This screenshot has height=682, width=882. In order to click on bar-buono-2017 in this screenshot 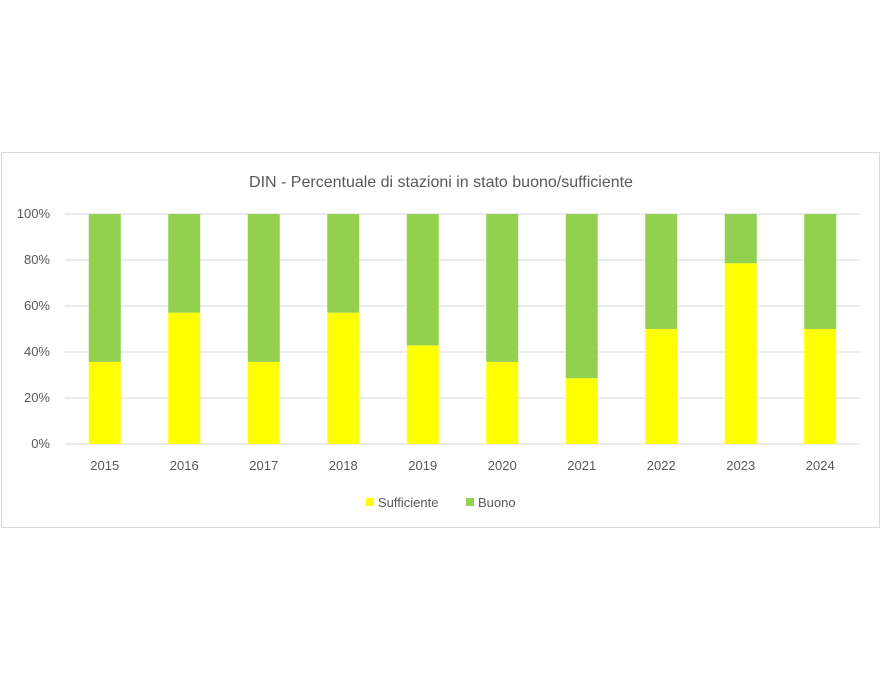, I will do `click(263, 288)`.